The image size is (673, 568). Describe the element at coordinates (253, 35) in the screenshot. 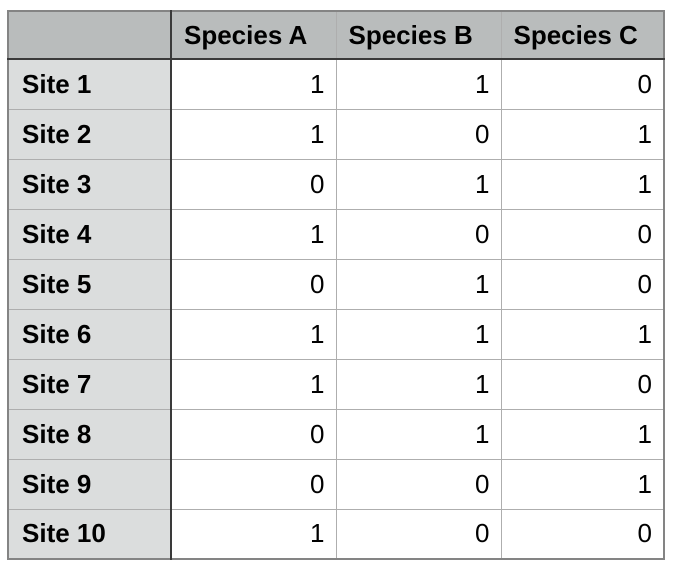

I see `column-header-species-a: Species A` at that location.